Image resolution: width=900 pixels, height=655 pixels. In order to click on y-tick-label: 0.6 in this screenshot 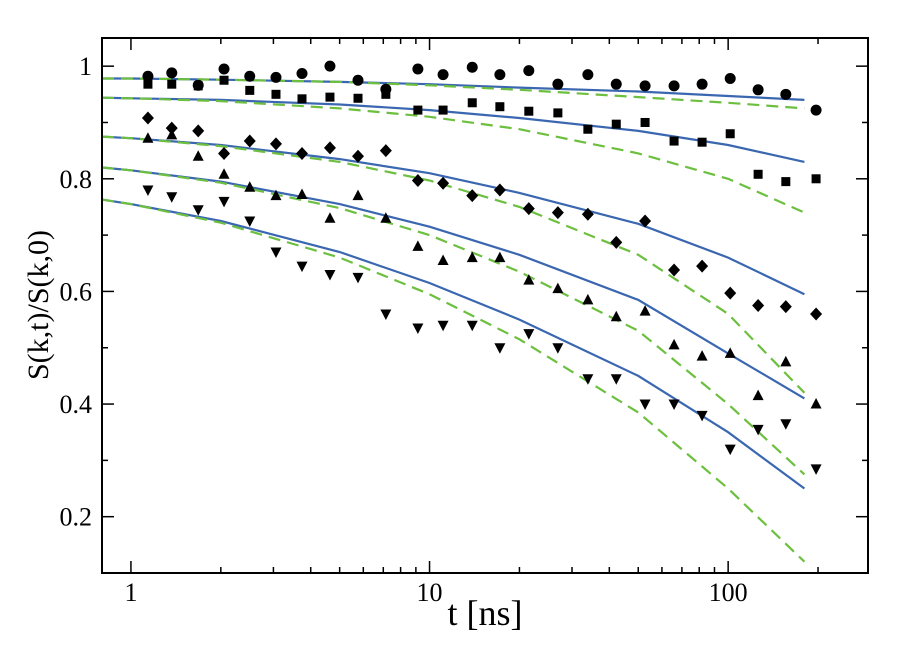, I will do `click(76, 291)`.